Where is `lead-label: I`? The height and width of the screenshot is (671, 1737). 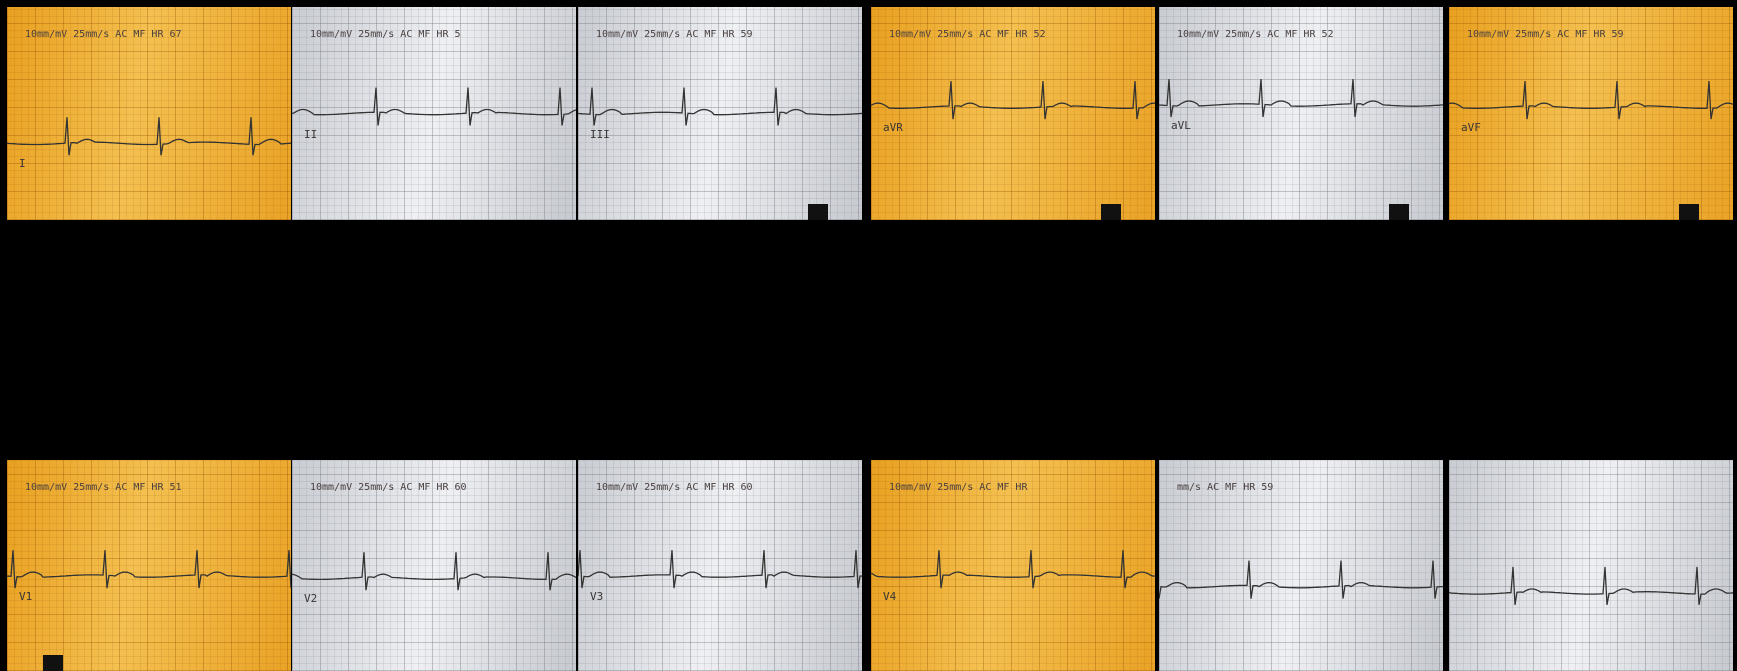
lead-label: I is located at coordinates (22, 164).